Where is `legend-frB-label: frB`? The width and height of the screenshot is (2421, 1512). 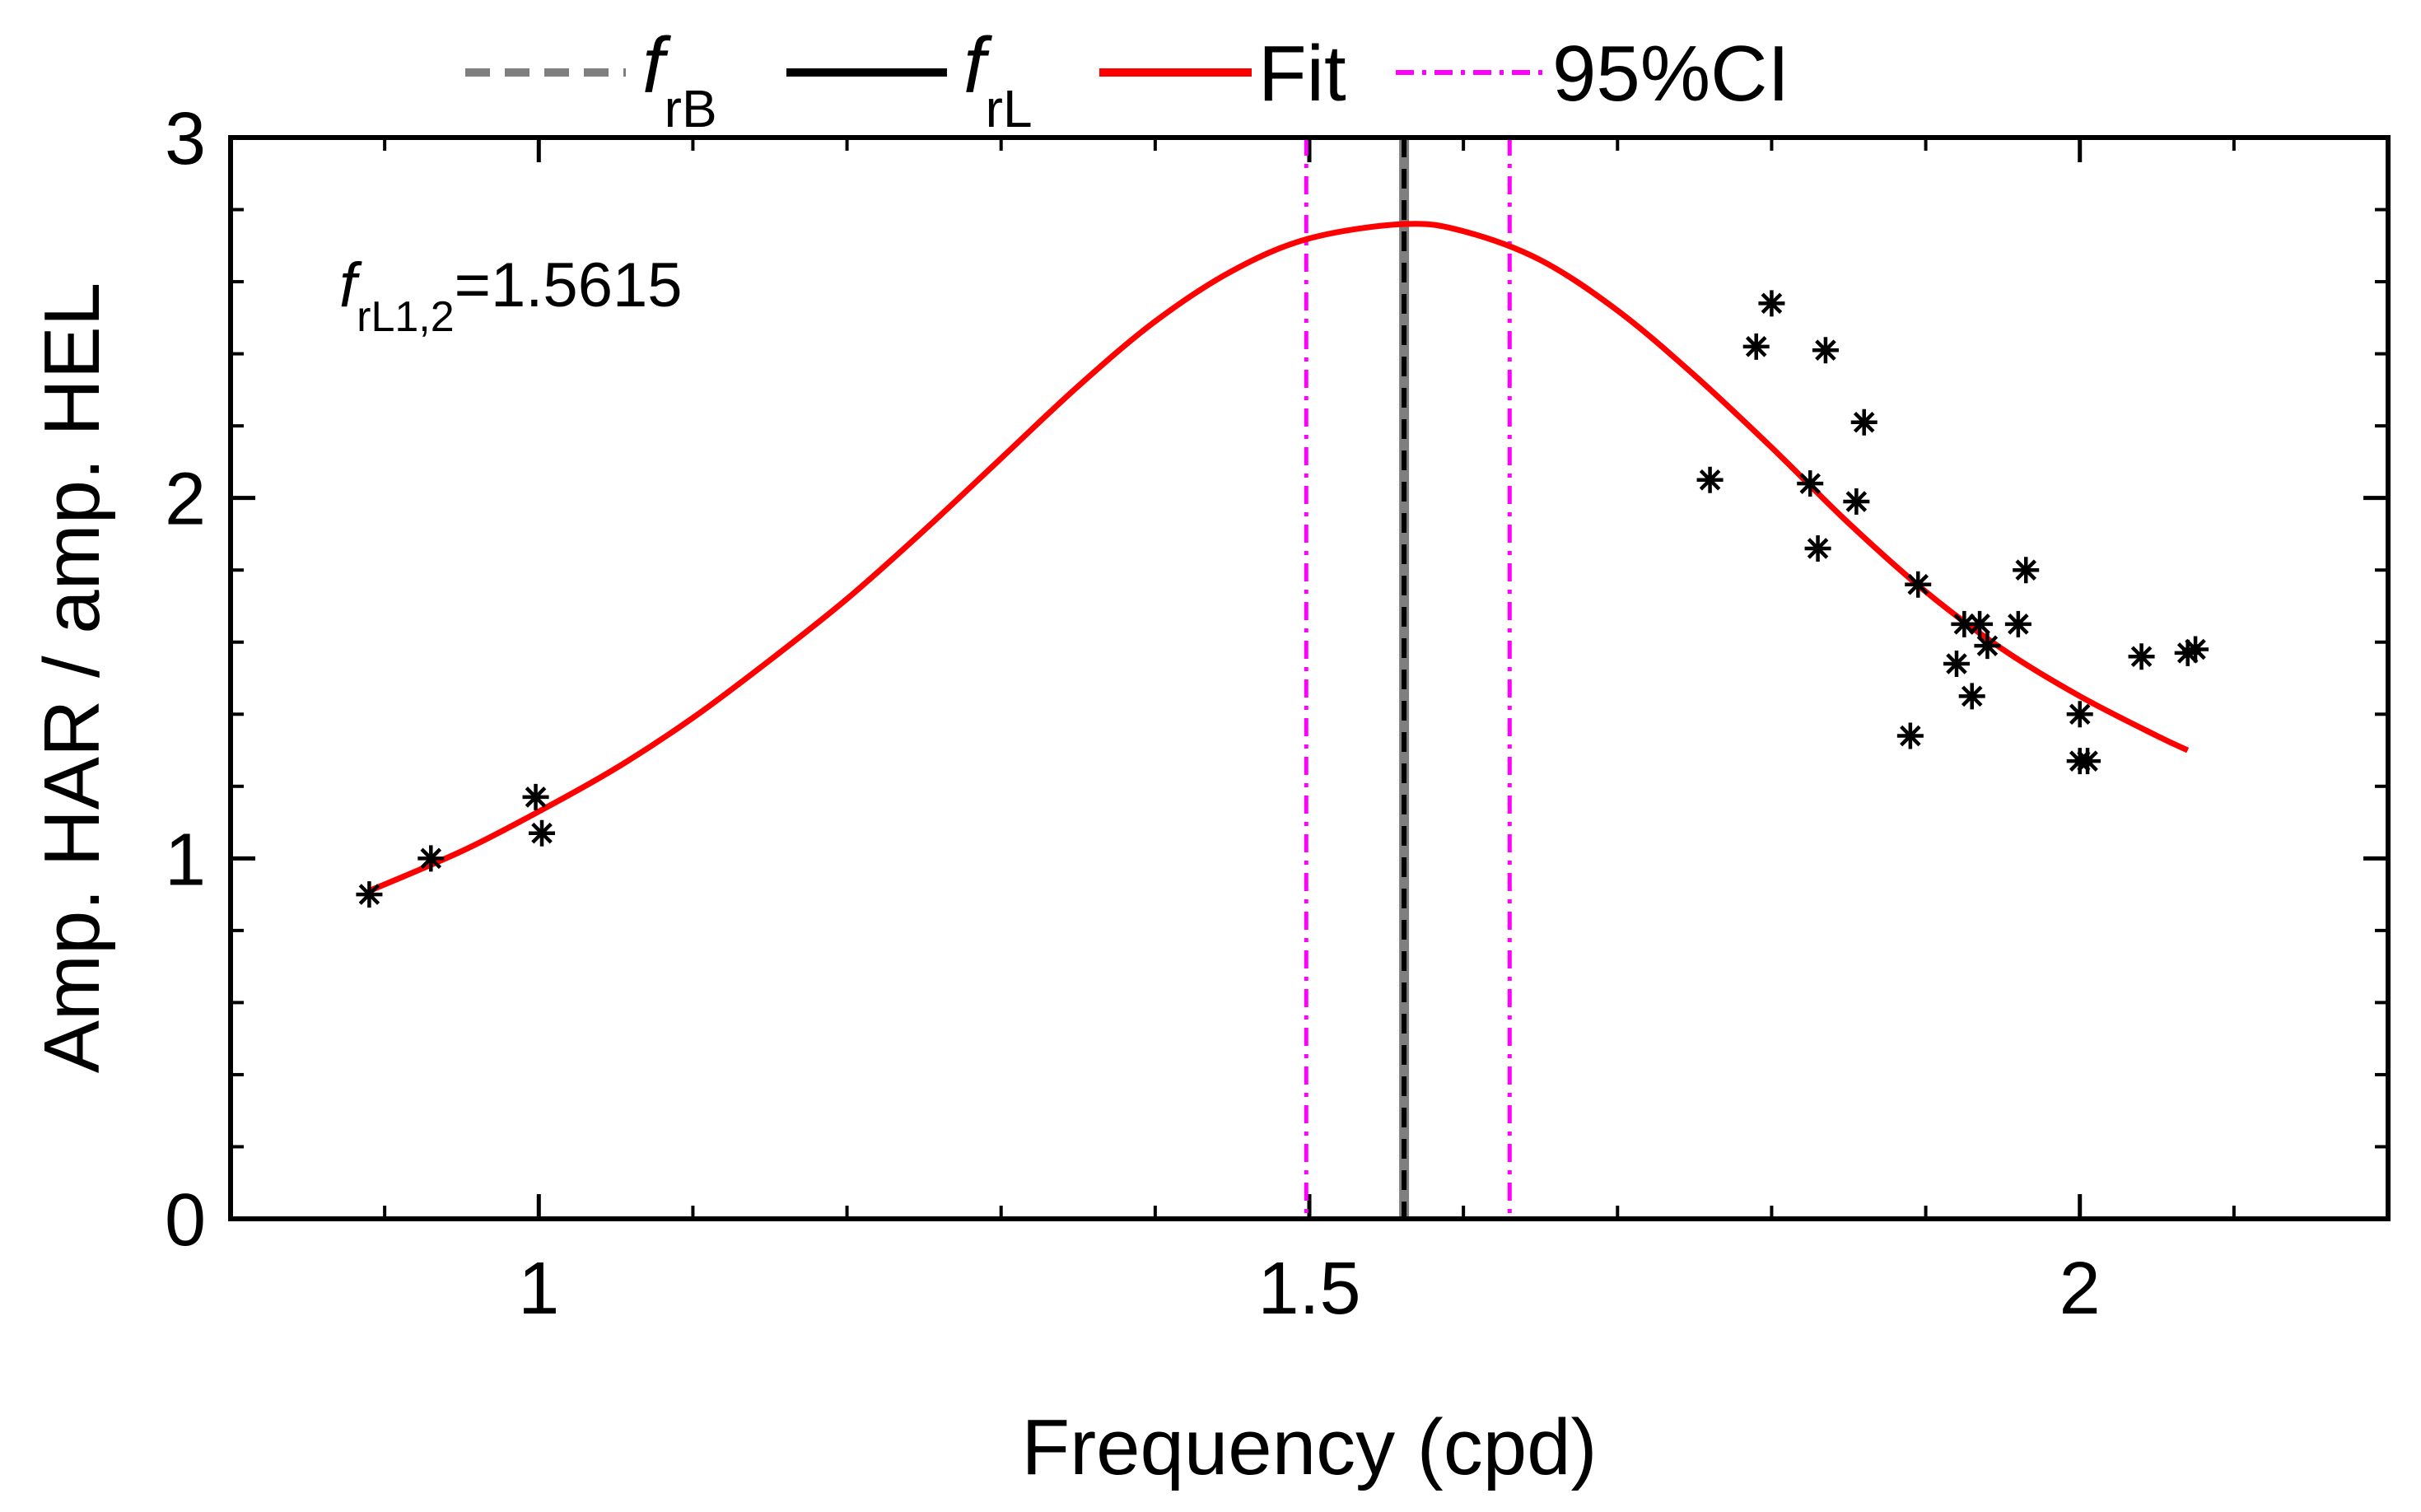 legend-frB-label: frB is located at coordinates (679, 79).